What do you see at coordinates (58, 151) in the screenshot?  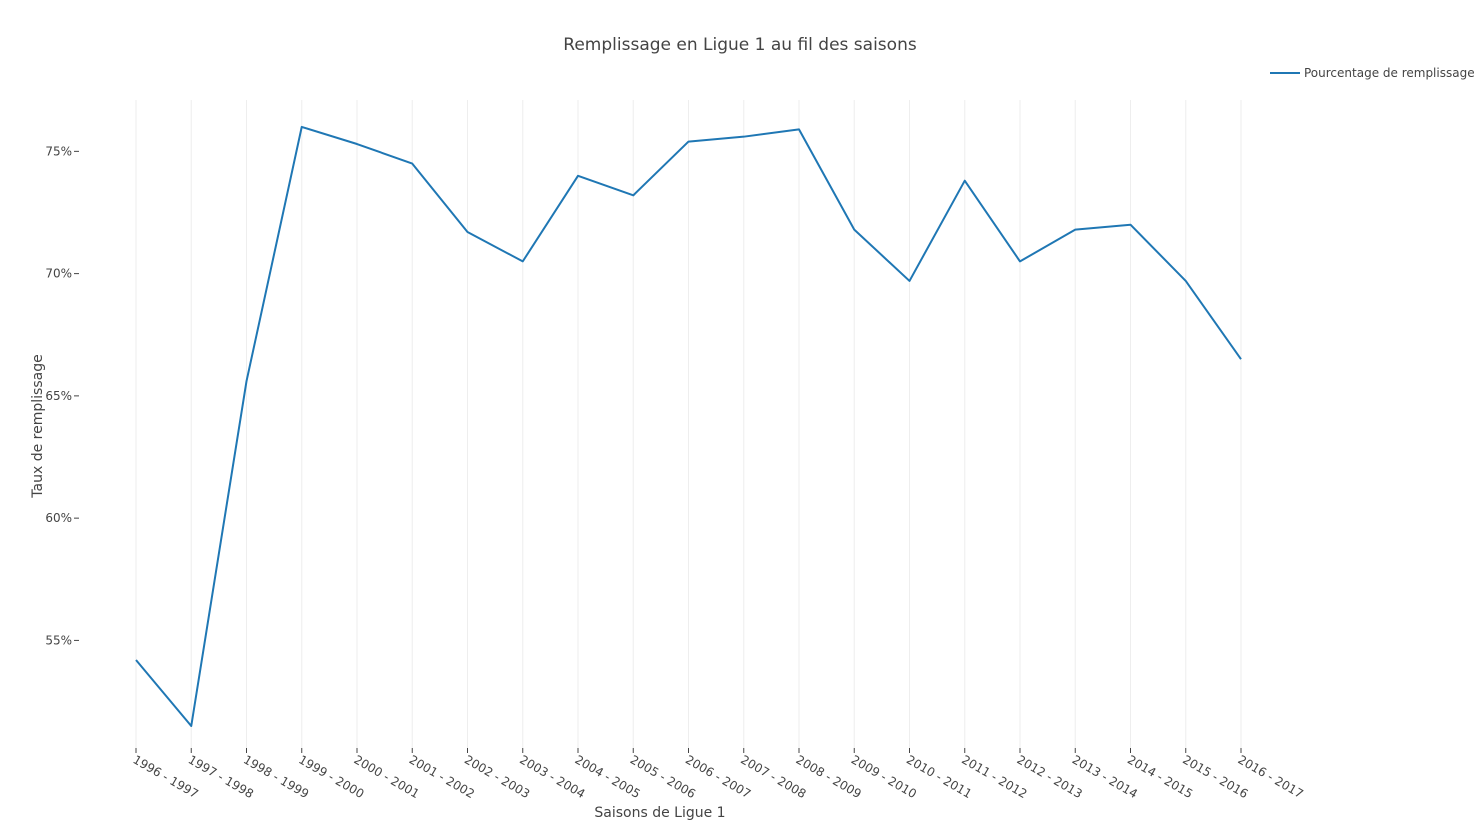 I see `y-tick-label: 75%` at bounding box center [58, 151].